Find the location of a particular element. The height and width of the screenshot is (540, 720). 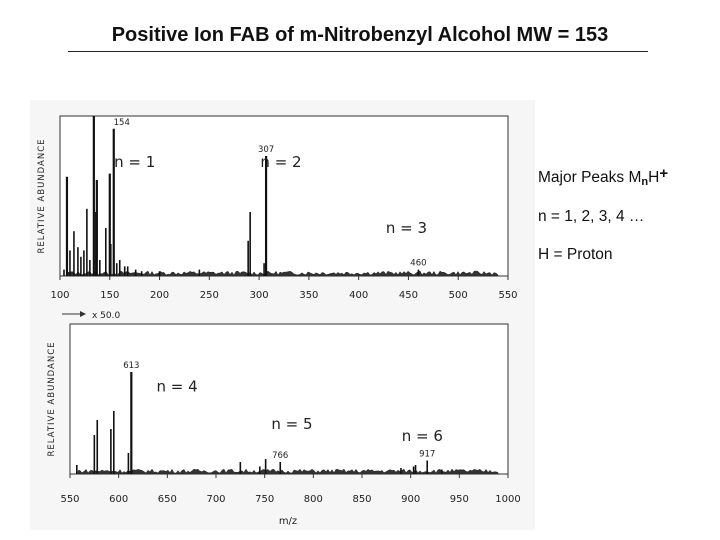

major-peaks-note: Major Peaks MnH+ is located at coordinates (603, 176).